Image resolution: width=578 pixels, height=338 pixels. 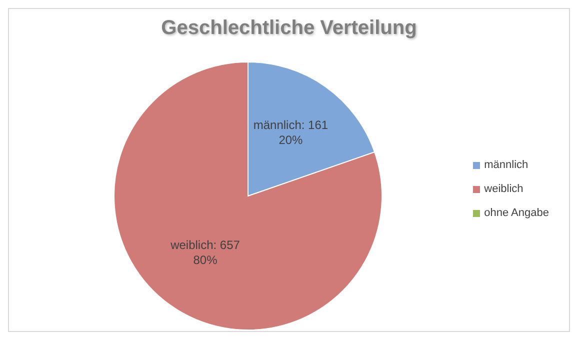 What do you see at coordinates (205, 253) in the screenshot?
I see `data-label: weiblich: 657 80%` at bounding box center [205, 253].